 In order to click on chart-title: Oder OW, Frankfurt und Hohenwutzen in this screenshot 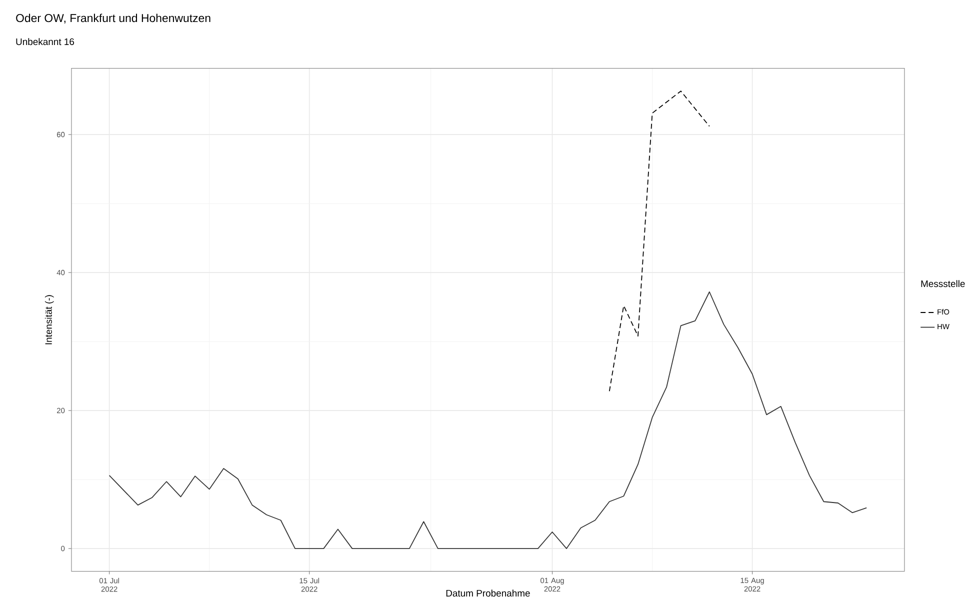, I will do `click(113, 19)`.